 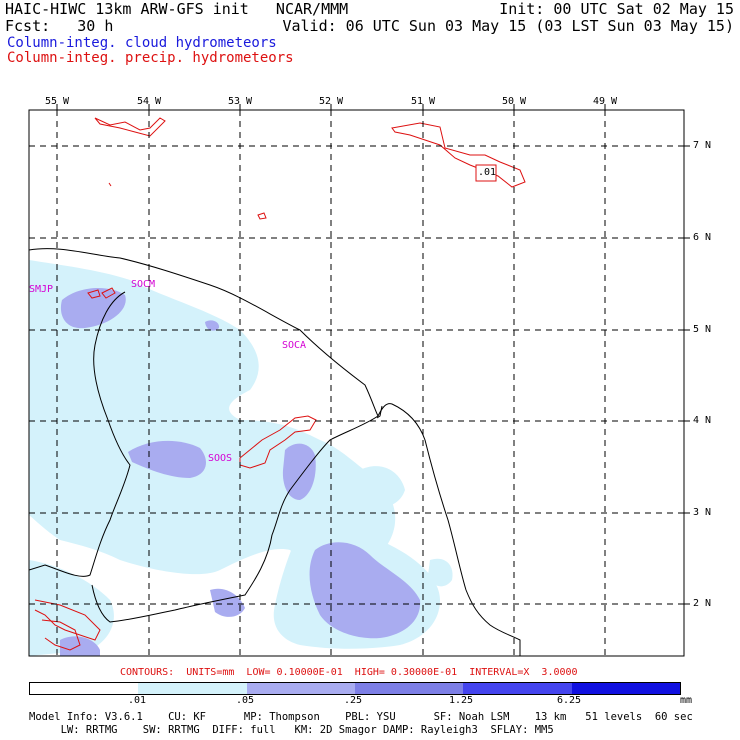 I want to click on lat-label-4n: 4 N, so click(x=702, y=420).